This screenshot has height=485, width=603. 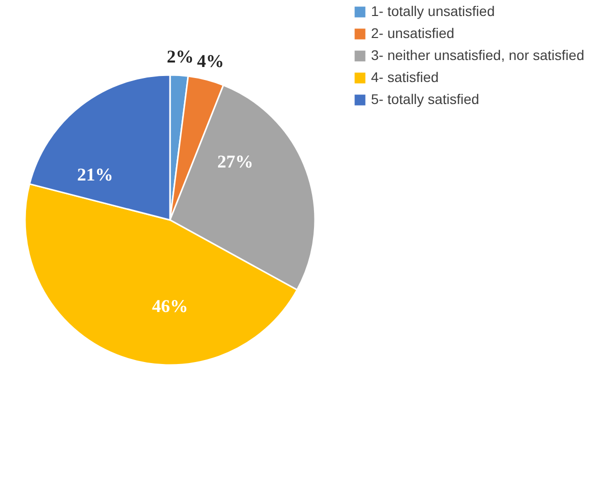 I want to click on legend-label: 4- satisfied, so click(x=405, y=77).